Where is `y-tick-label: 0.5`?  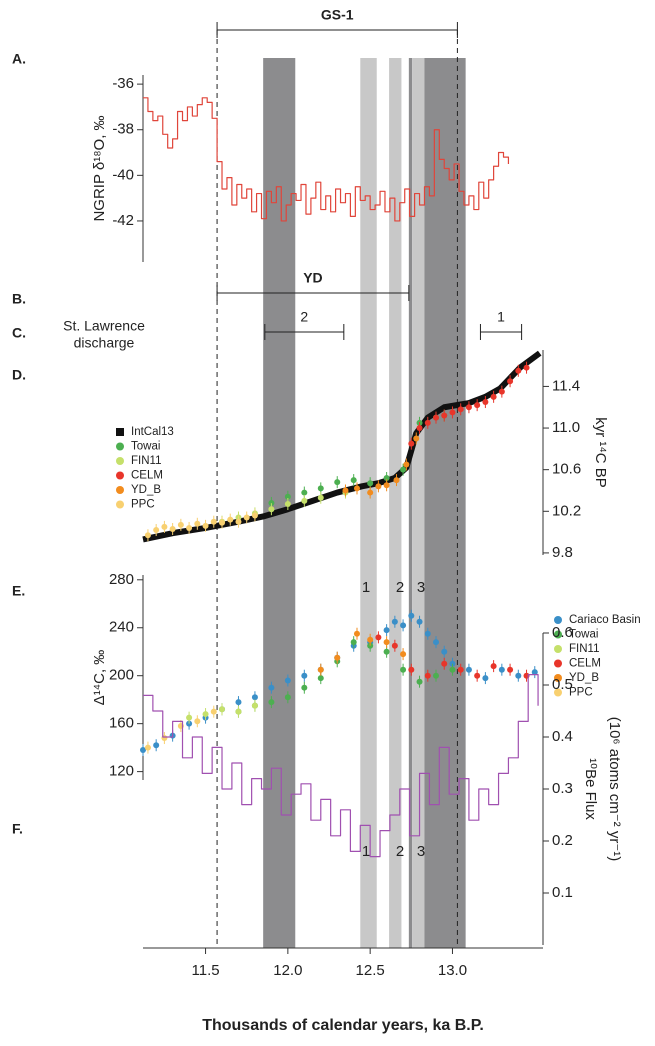
y-tick-label: 0.5 is located at coordinates (562, 684).